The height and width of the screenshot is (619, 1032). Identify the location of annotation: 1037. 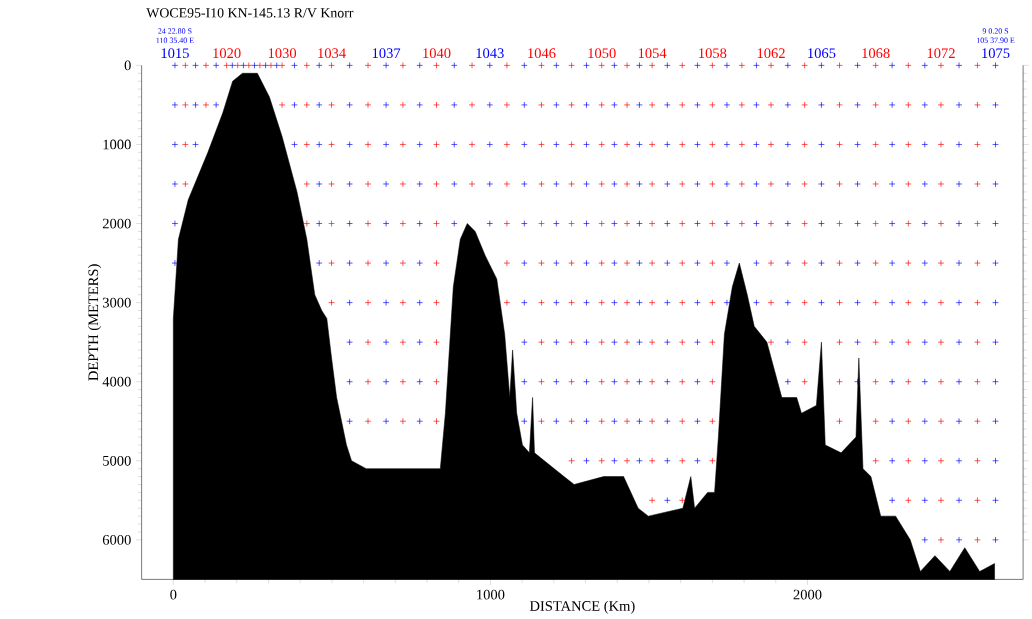
(386, 53).